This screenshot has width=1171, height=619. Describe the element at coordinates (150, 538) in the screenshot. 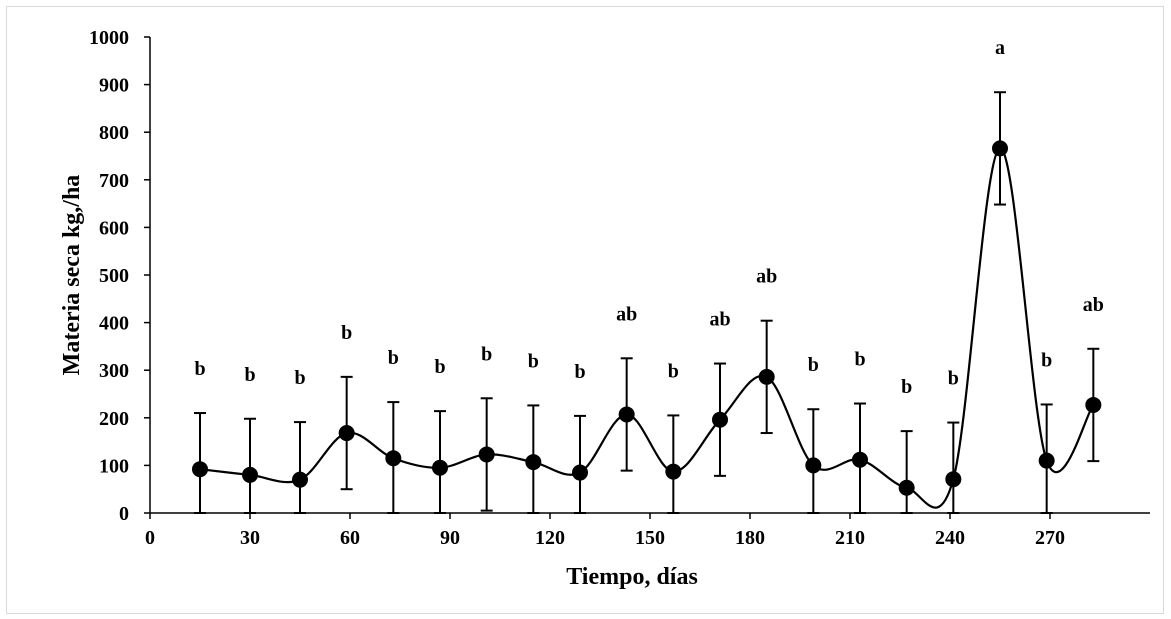

I see `x-tick-label: 0` at that location.